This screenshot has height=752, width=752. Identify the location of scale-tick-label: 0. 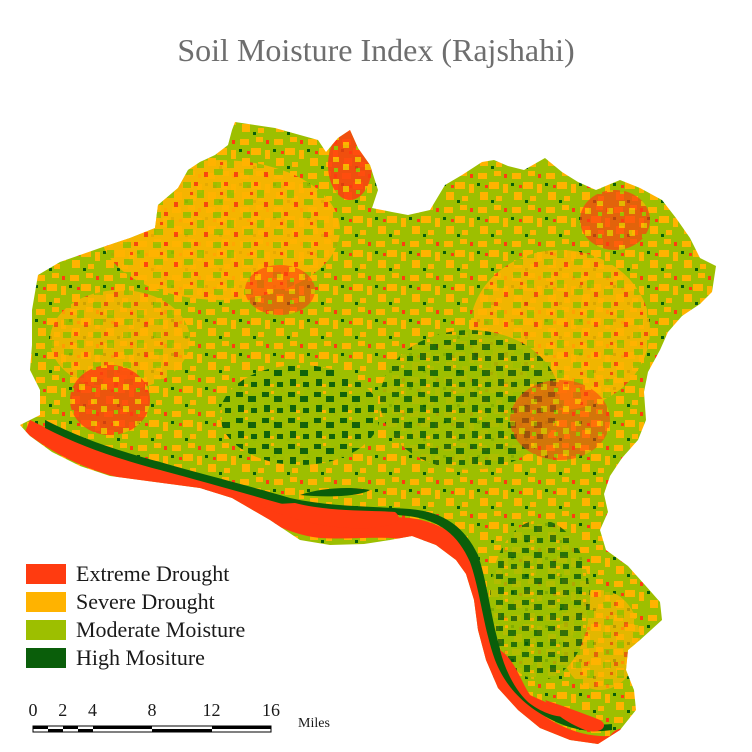
(33, 710).